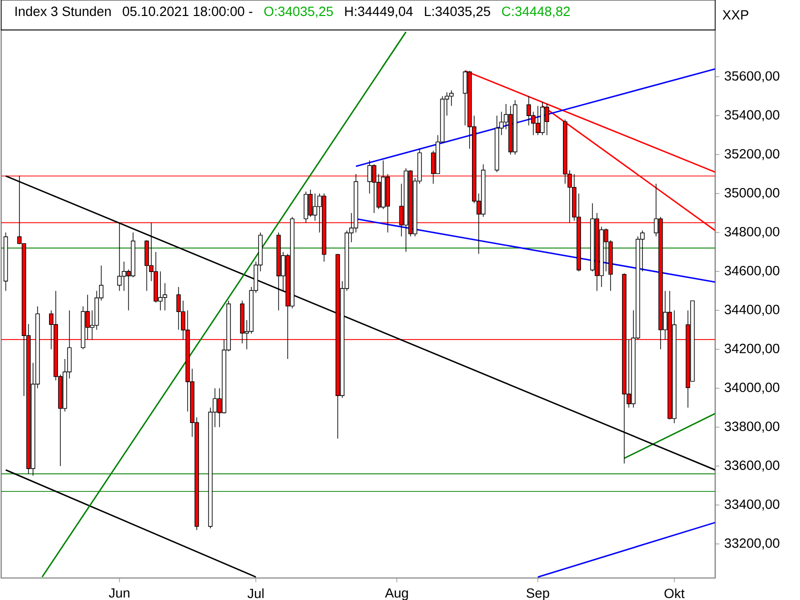  I want to click on y-tick-label: 33400,00, so click(752, 505).